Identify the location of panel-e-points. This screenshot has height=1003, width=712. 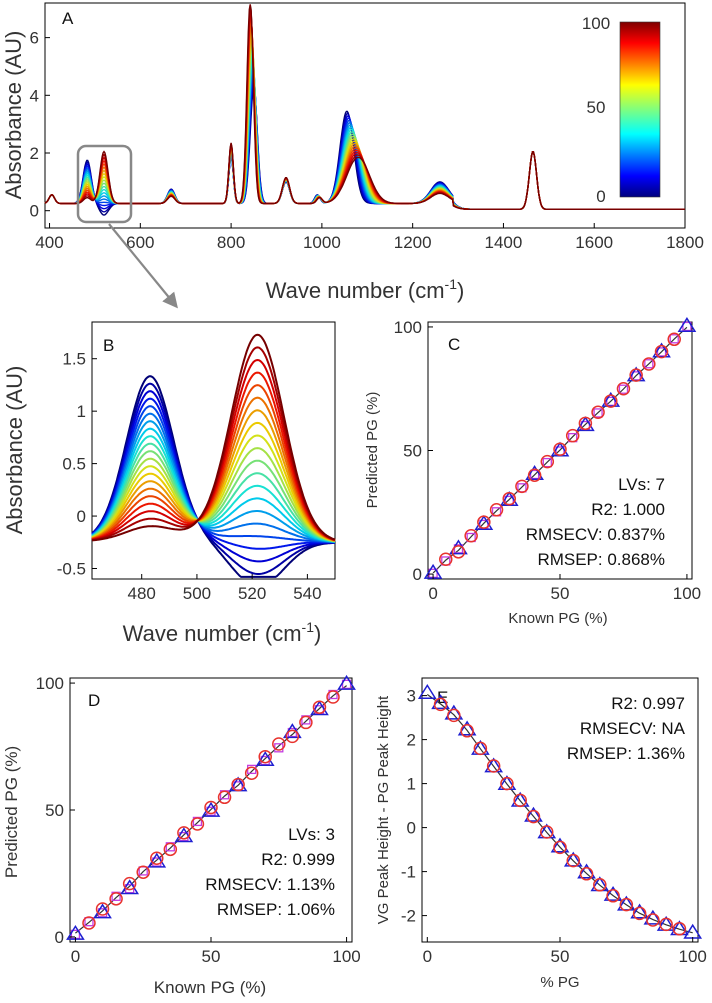
(560, 811).